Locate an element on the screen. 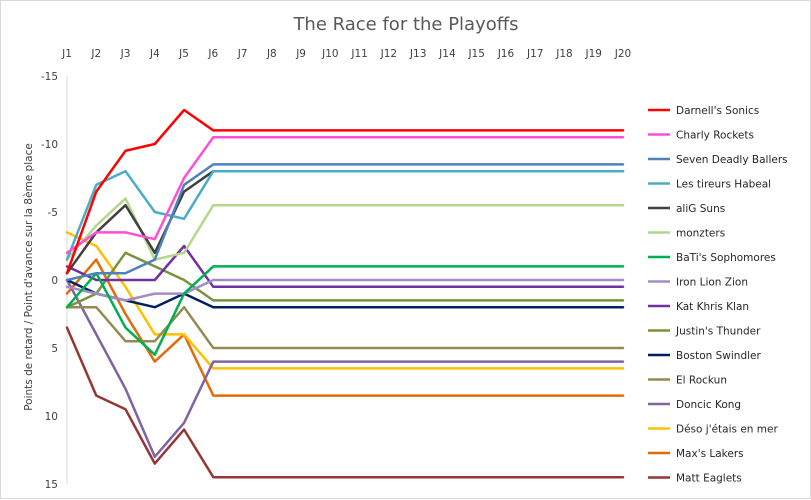 Image resolution: width=811 pixels, height=500 pixels. x-tick-label: J12 is located at coordinates (388, 54).